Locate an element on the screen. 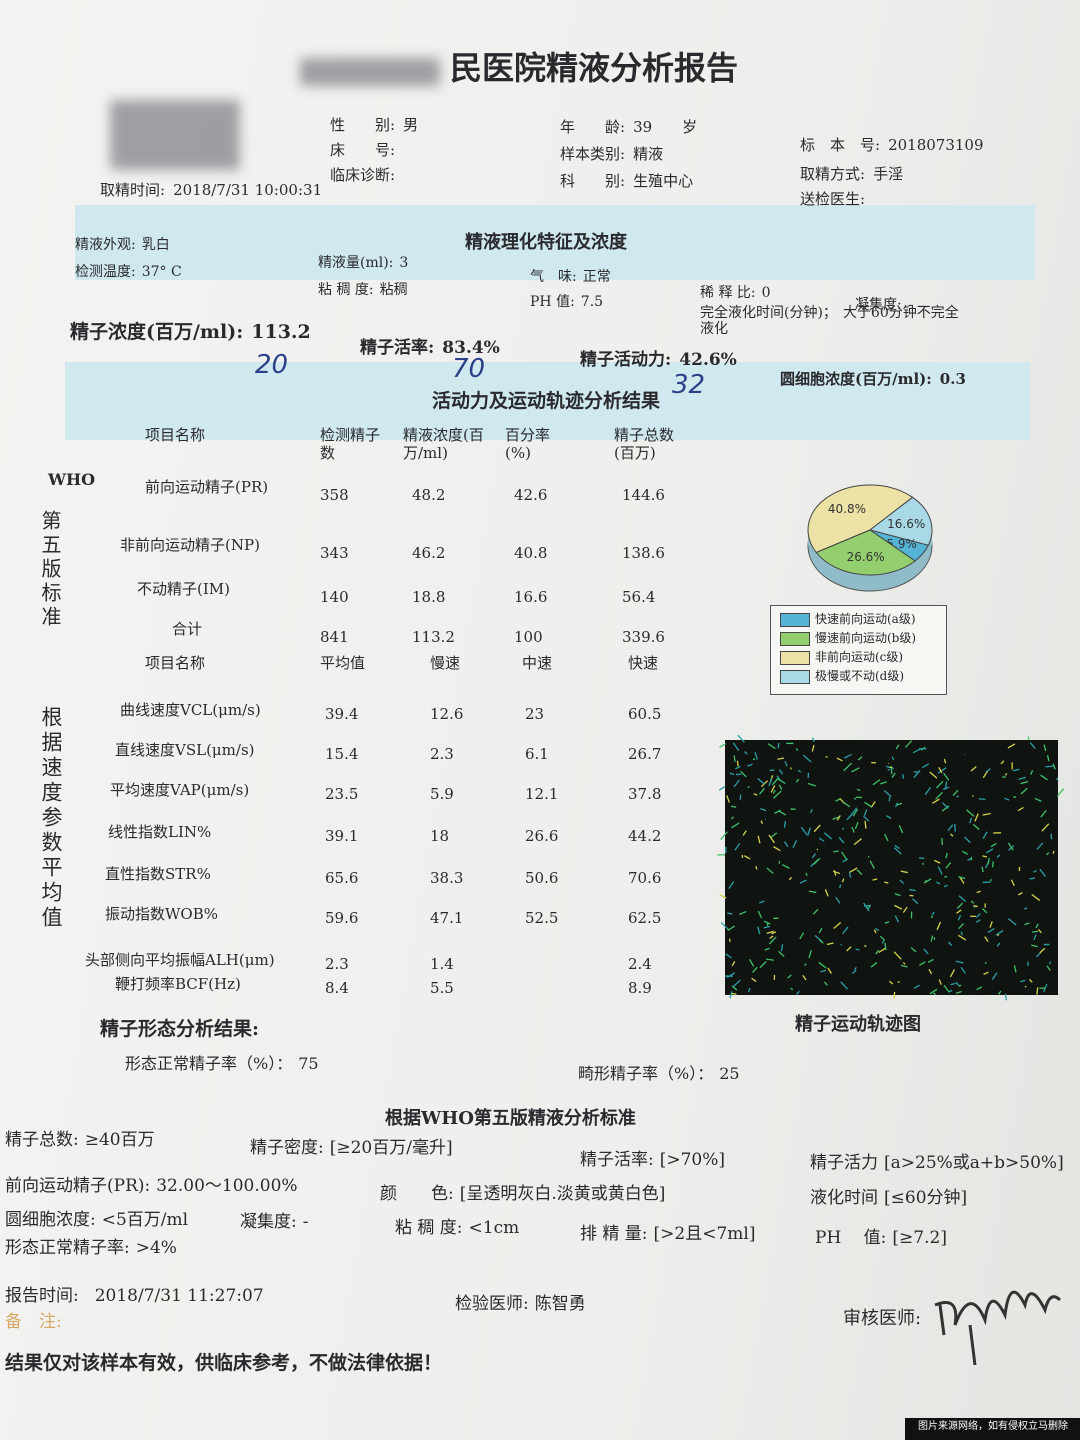 Image resolution: width=1080 pixels, height=1440 pixels. table-cell: 42.6 is located at coordinates (531, 495).